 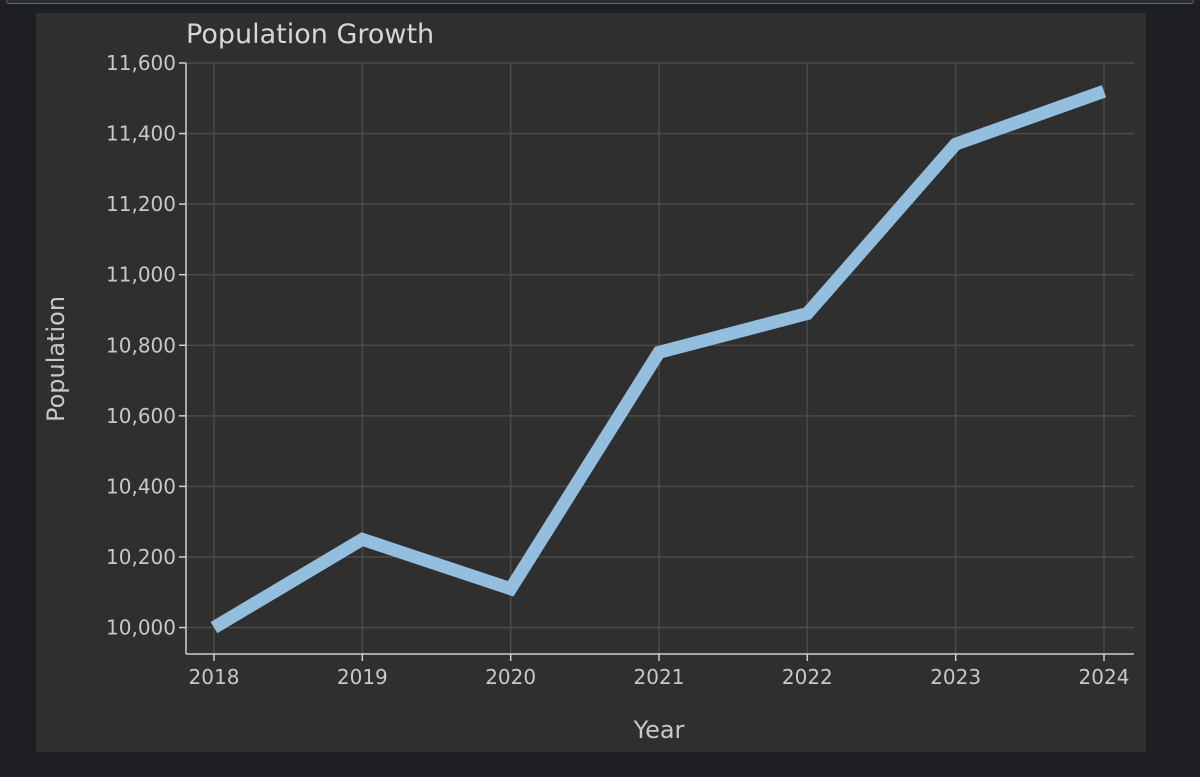 What do you see at coordinates (56, 359) in the screenshot?
I see `y-axis-label: Population` at bounding box center [56, 359].